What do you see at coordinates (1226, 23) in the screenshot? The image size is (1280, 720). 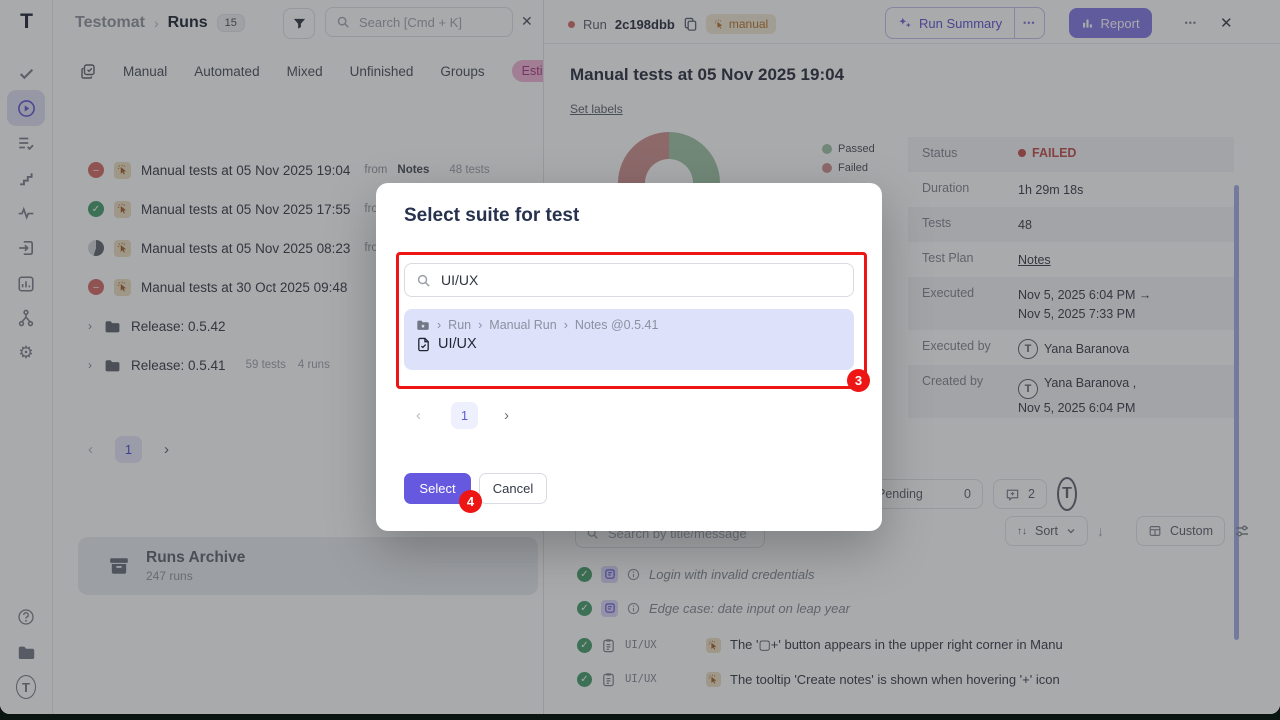 I see `close-run-icon: ✕` at bounding box center [1226, 23].